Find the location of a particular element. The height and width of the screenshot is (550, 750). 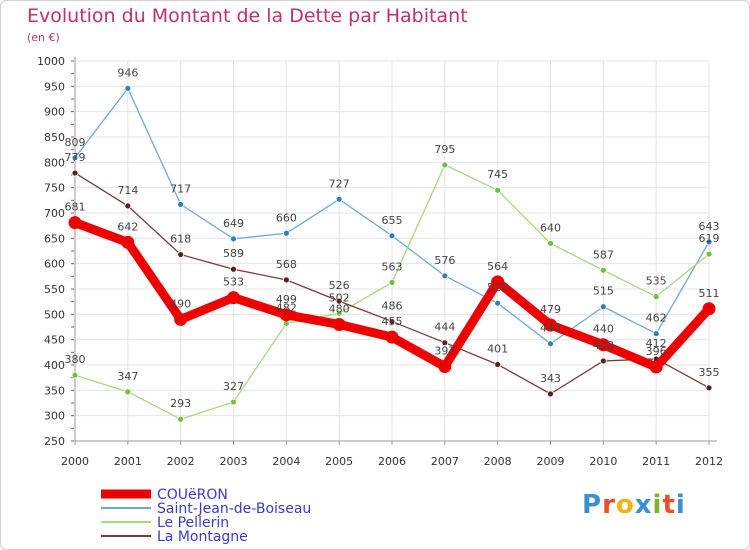

y-tick-label: 800 is located at coordinates (54, 162).